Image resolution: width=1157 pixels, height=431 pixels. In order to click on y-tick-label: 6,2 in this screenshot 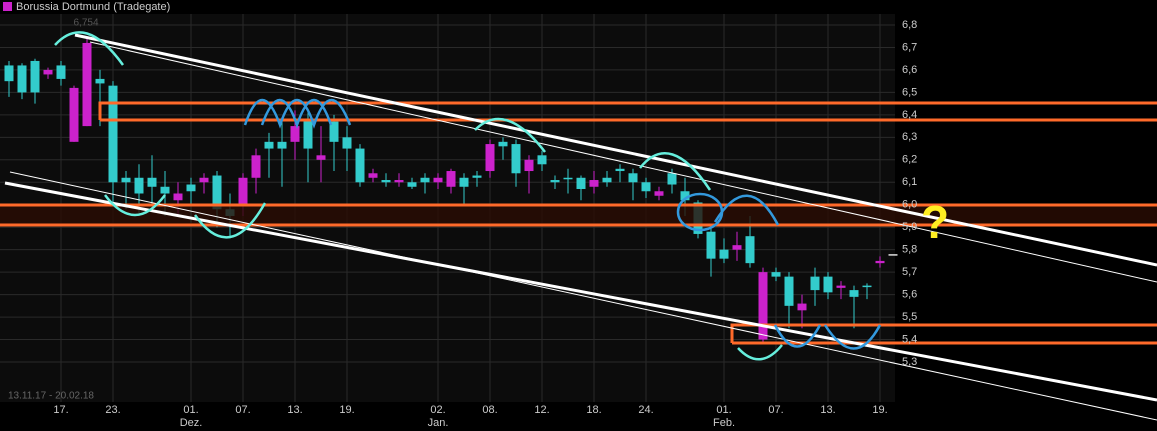, I will do `click(909, 160)`.